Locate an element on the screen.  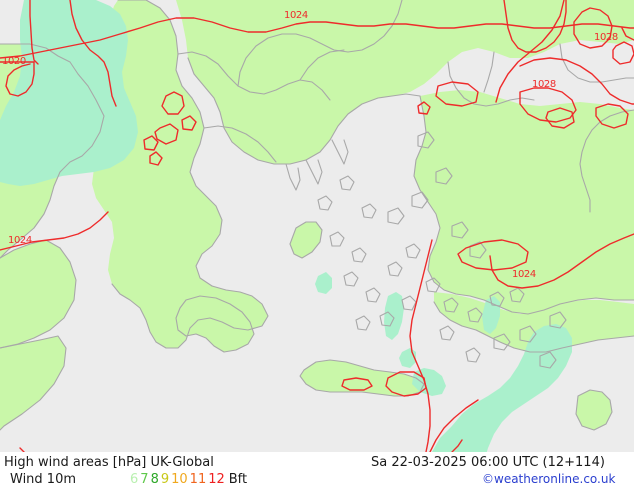
forecast-timestamp: Sa 22-03-2025 06:00 UTC (12+114) is located at coordinates (488, 462).